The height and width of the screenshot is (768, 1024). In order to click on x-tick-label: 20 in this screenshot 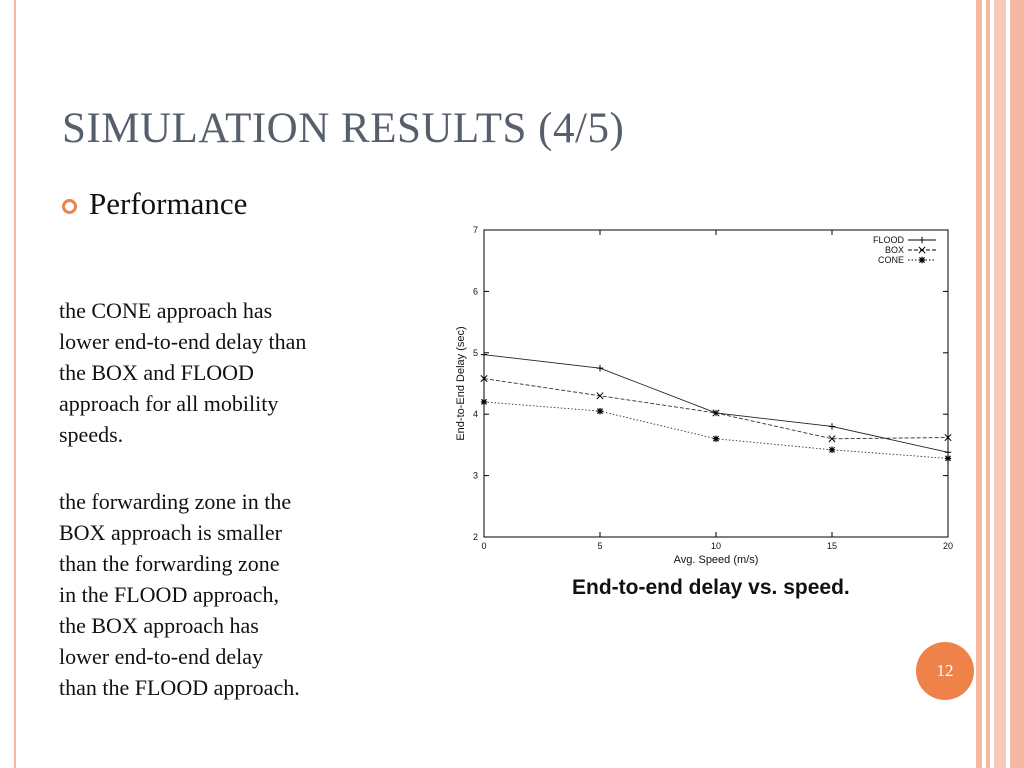, I will do `click(948, 546)`.